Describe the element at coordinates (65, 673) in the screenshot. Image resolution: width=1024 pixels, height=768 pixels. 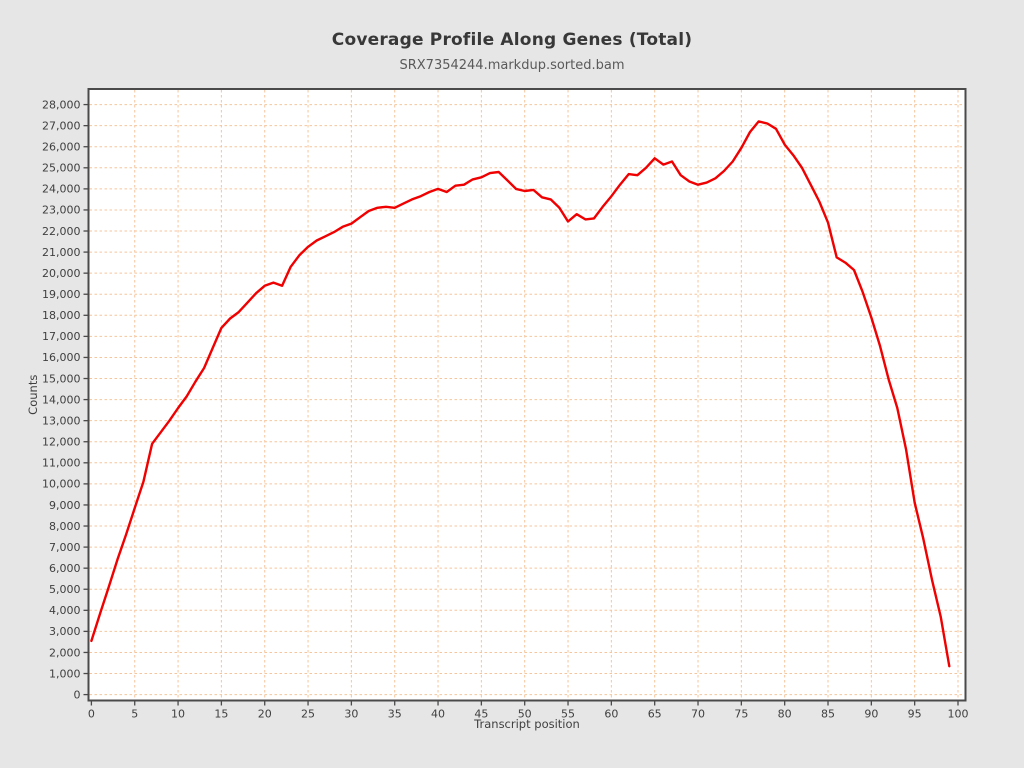
I see `y-tick-label: 1,000` at that location.